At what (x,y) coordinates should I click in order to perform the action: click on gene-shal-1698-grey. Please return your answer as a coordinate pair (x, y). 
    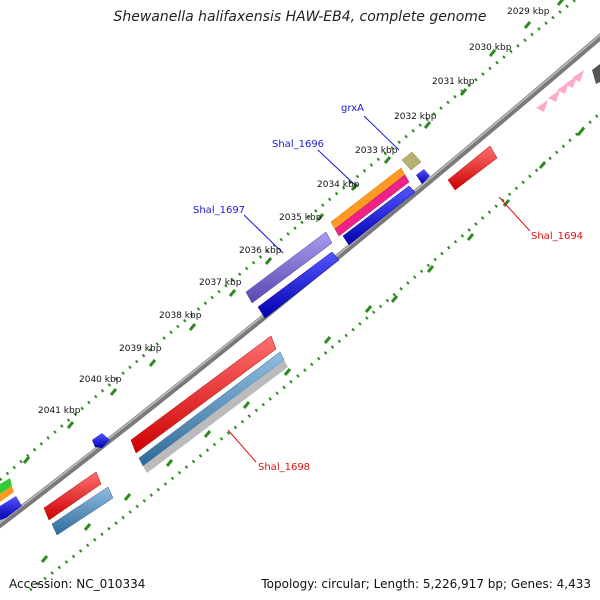
    Looking at the image, I should click on (215, 416).